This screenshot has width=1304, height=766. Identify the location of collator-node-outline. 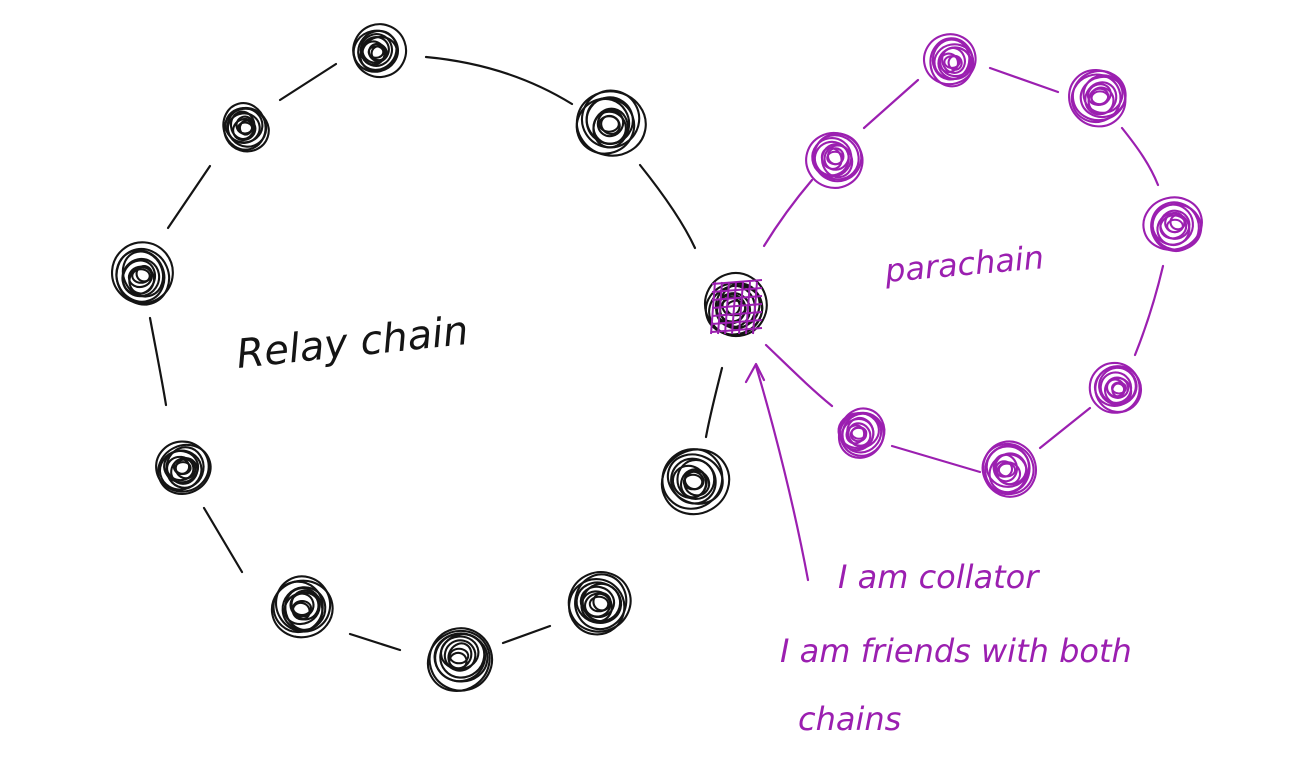
(735, 305).